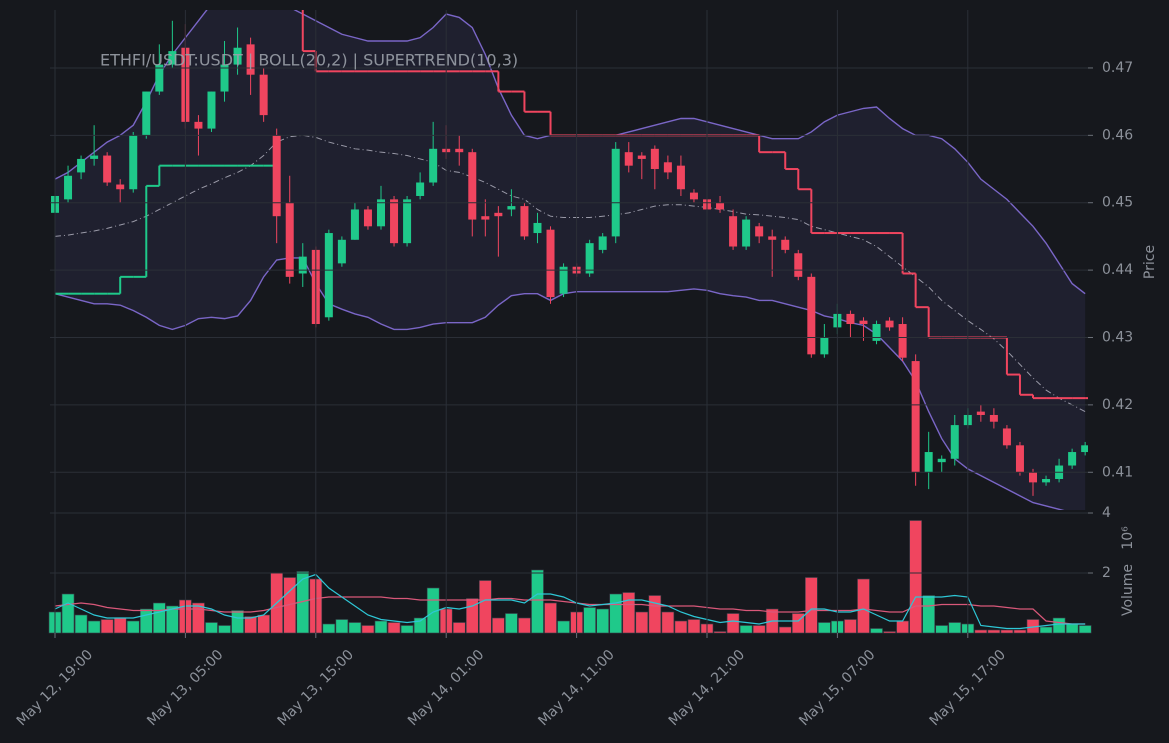 This screenshot has height=743, width=1169. What do you see at coordinates (1106, 573) in the screenshot?
I see `volume-y-tick-label: 2` at bounding box center [1106, 573].